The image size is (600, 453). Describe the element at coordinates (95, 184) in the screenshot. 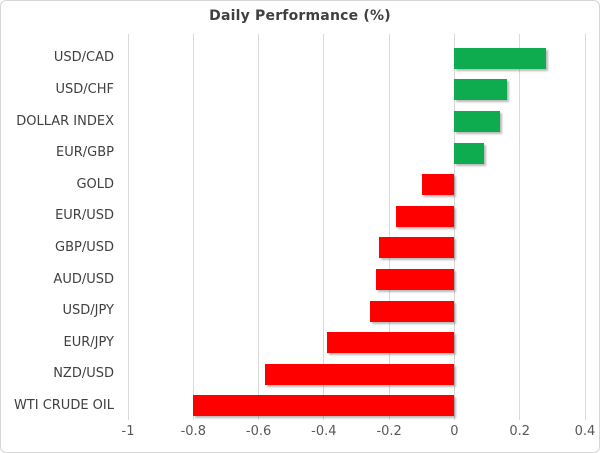

I see `category-label-gold: GOLD` at that location.